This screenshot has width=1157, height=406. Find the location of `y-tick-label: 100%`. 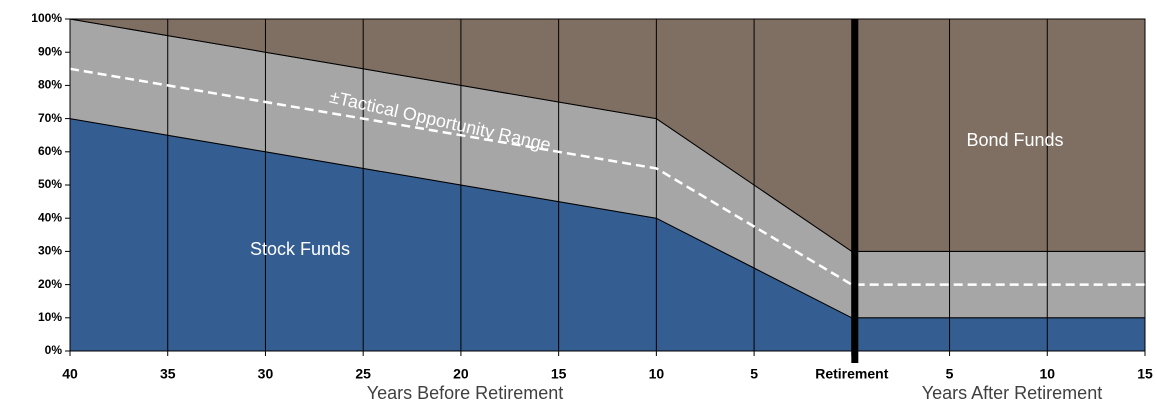

y-tick-label: 100% is located at coordinates (46, 18).